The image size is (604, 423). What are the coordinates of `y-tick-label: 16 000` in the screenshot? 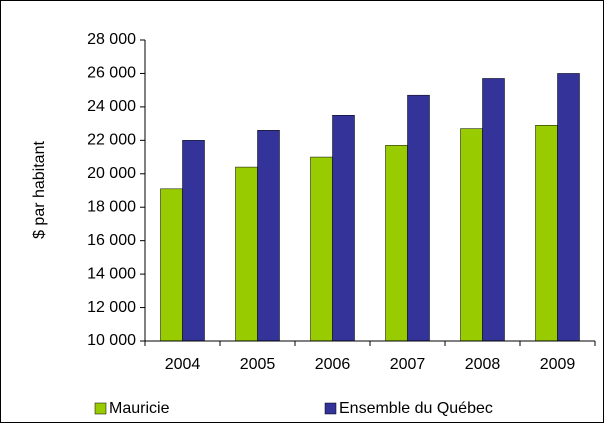 It's located at (111, 240).